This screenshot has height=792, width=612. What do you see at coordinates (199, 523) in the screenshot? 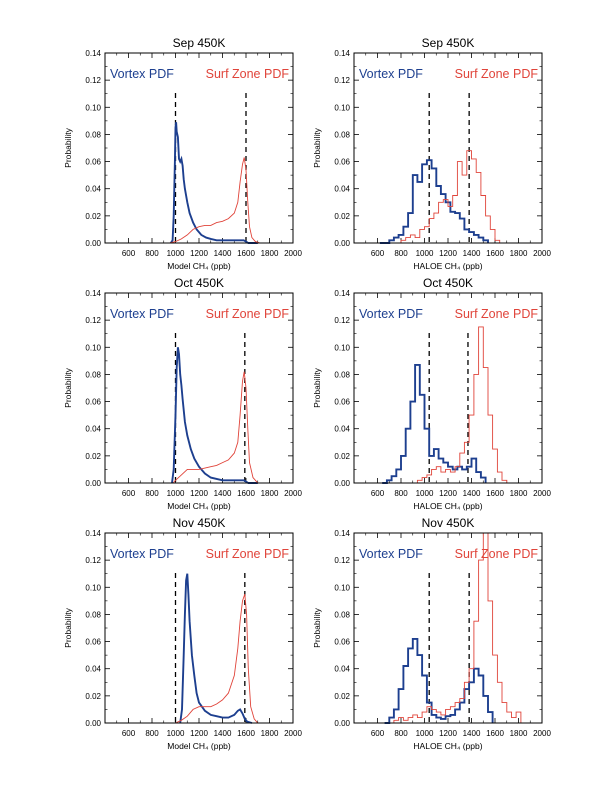
I see `panel-title: Nov 450K` at bounding box center [199, 523].